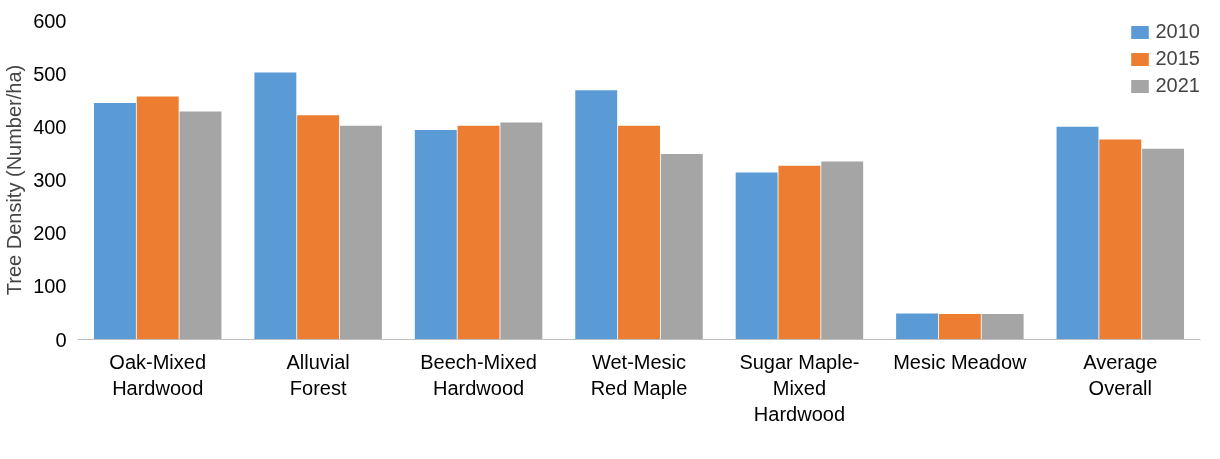 The height and width of the screenshot is (459, 1220). I want to click on y-tick-label: 0, so click(61, 339).